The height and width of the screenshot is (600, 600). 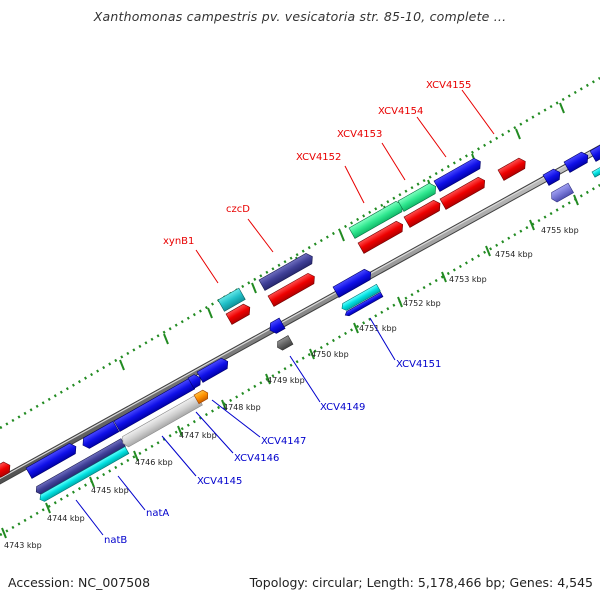 I want to click on gene-label-XCV4155: XCV4155, so click(x=448, y=85).